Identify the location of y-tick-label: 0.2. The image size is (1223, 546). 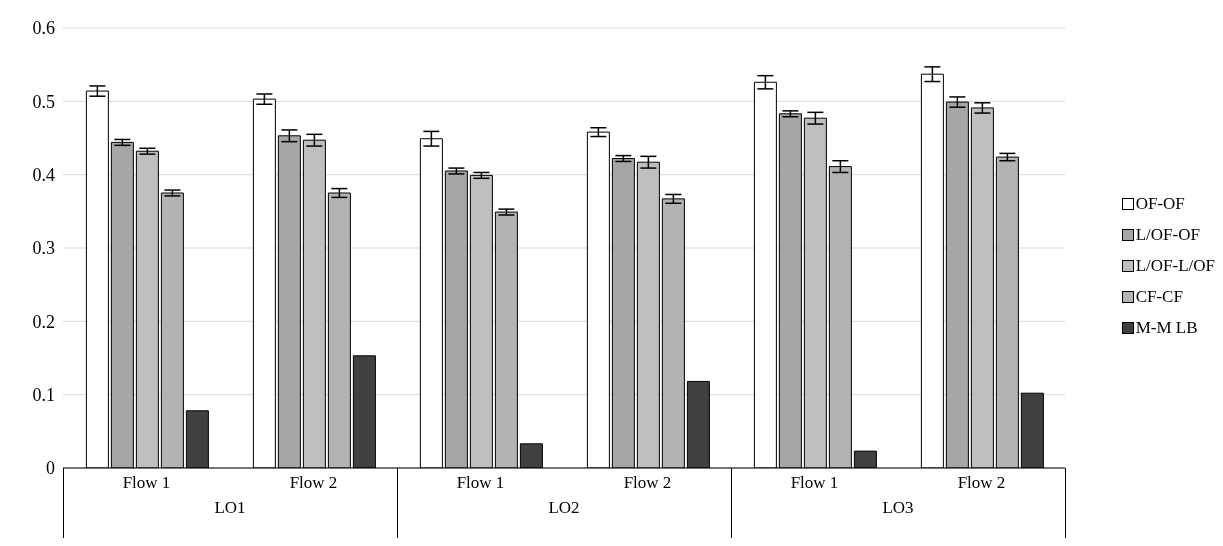
(43, 321).